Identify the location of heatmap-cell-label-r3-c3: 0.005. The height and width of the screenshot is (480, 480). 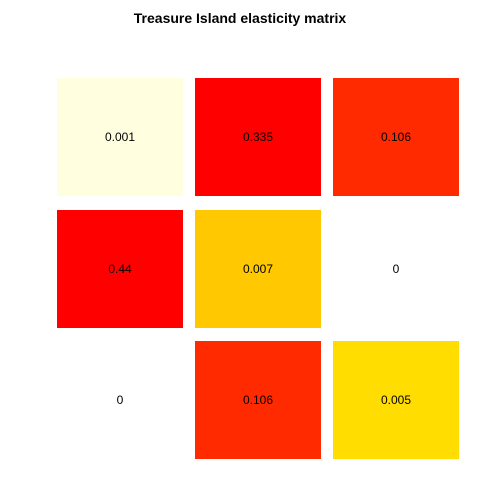
(396, 400).